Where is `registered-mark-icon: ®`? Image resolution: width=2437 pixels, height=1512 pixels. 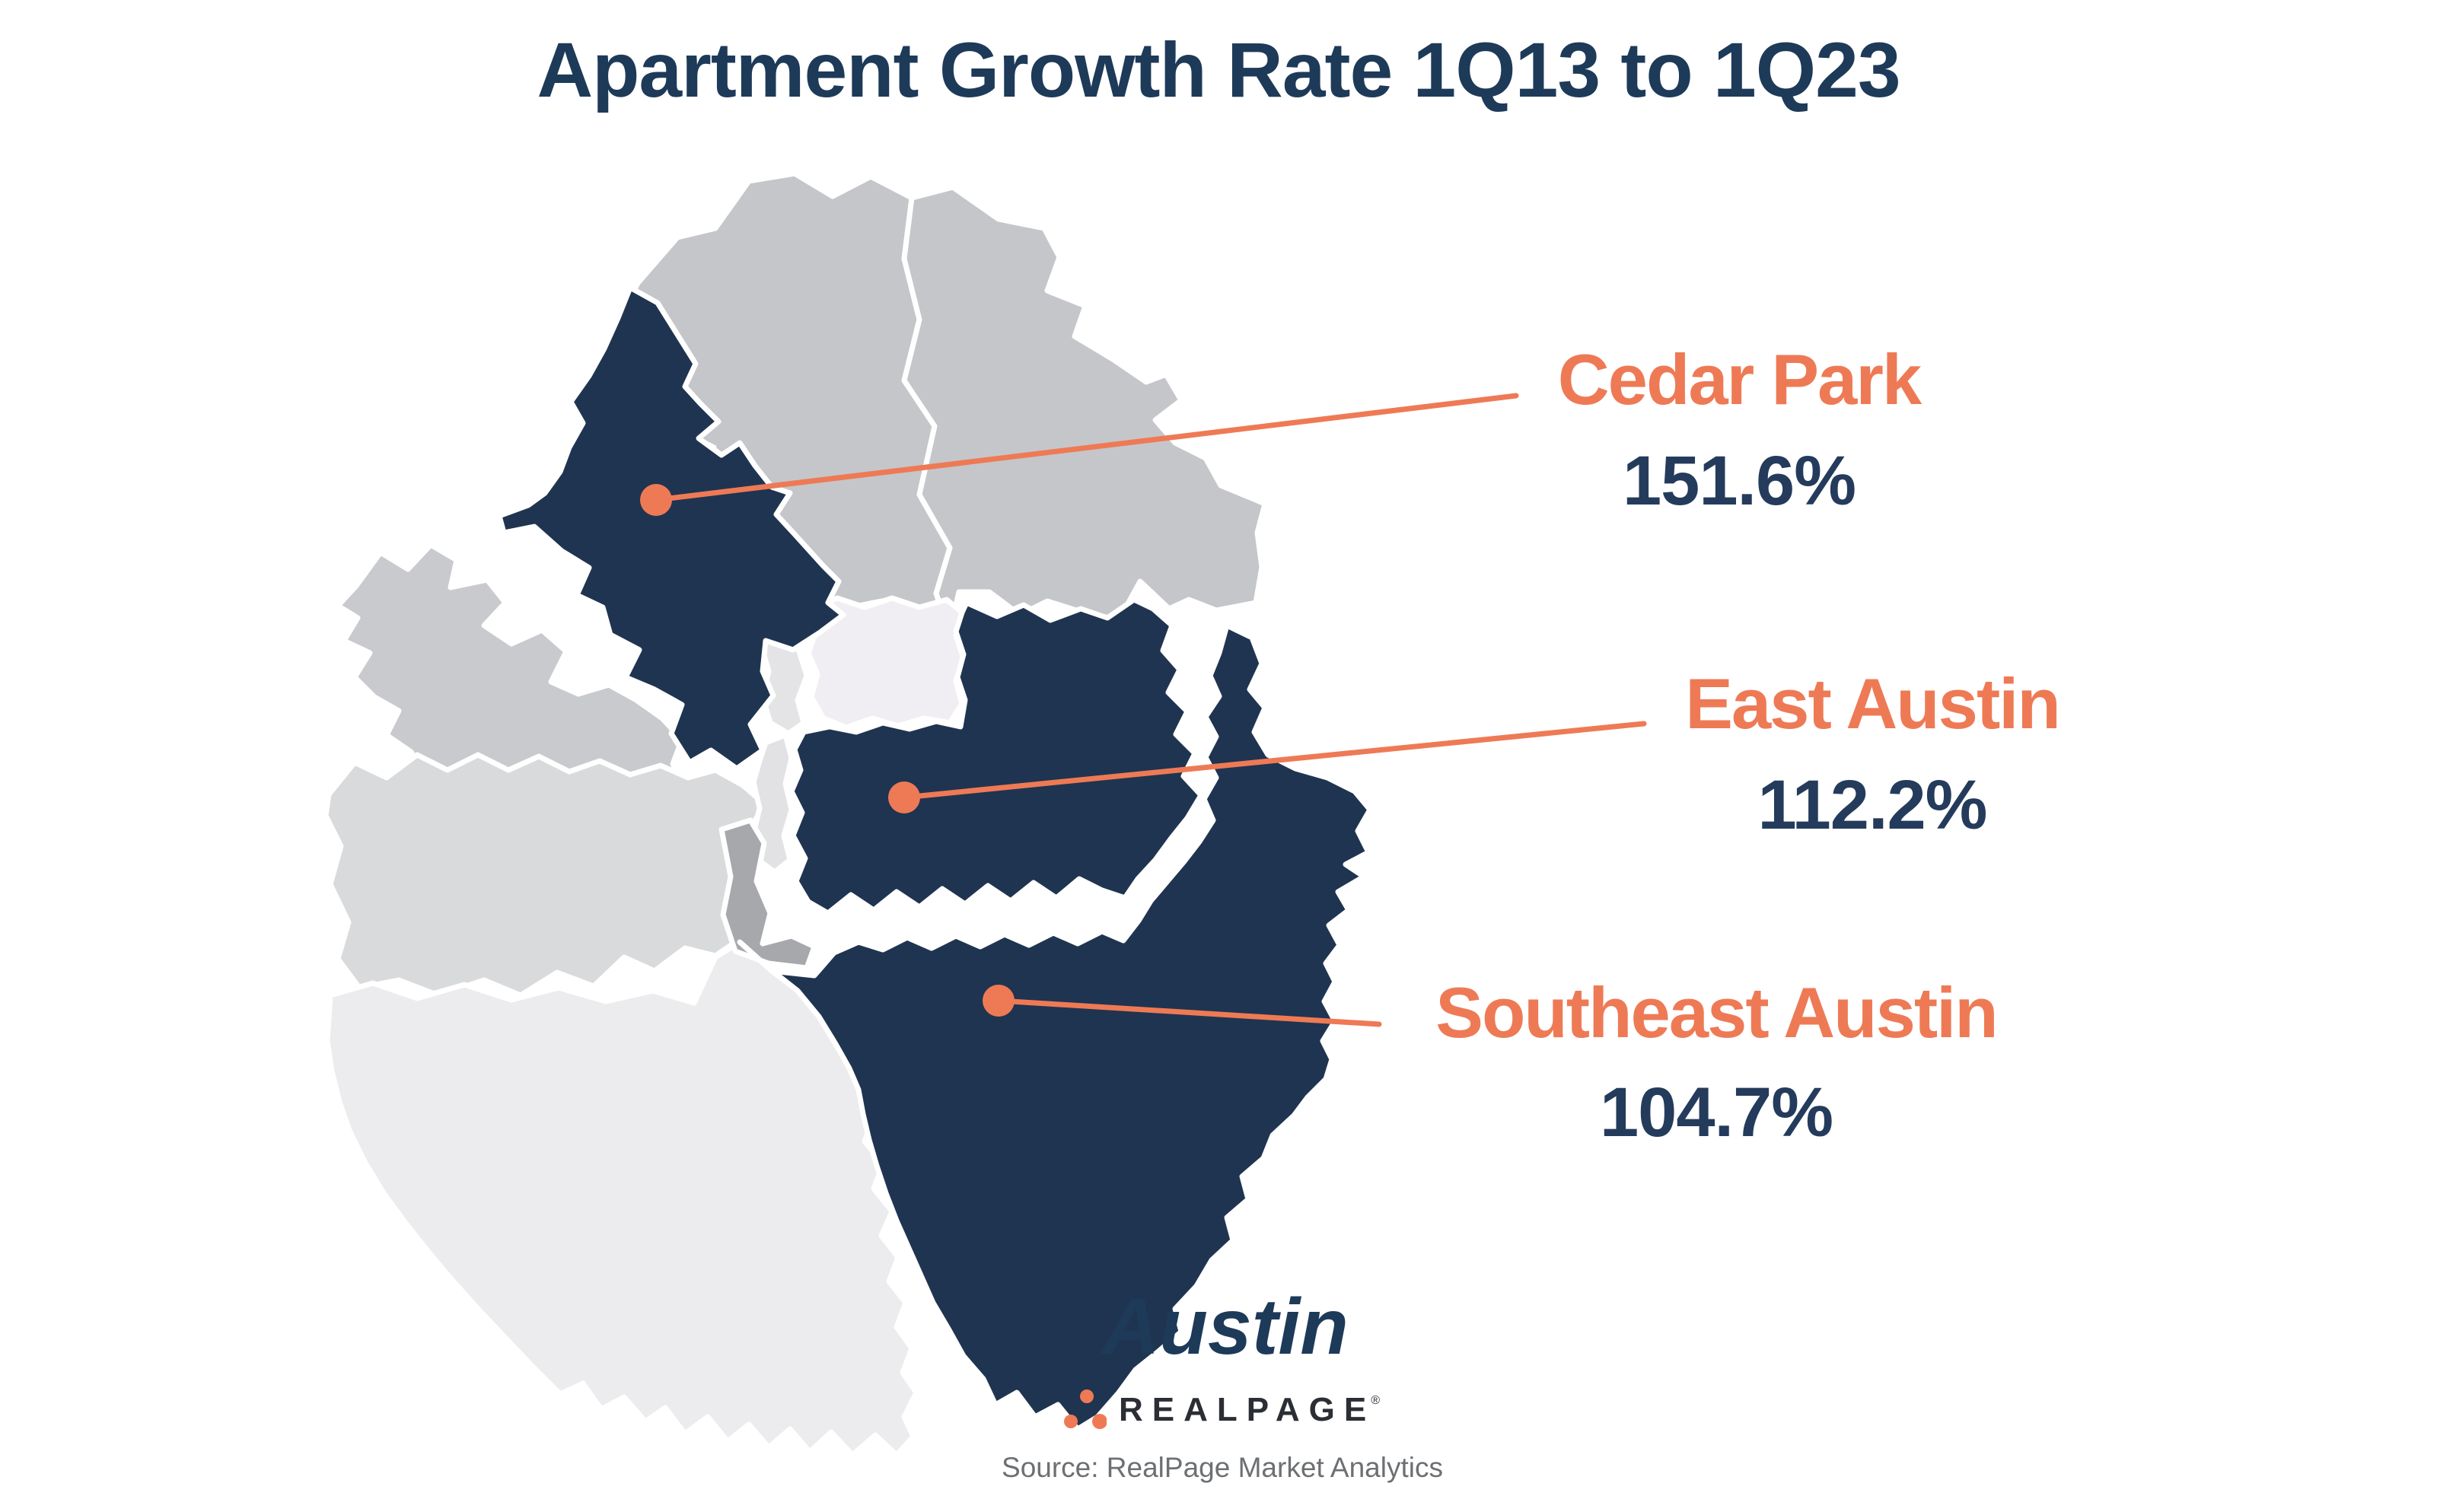
registered-mark-icon: ® is located at coordinates (1376, 1400).